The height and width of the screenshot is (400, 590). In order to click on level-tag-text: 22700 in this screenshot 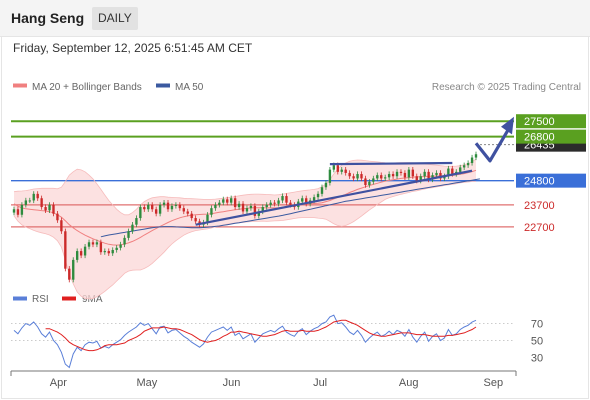, I will do `click(539, 228)`.